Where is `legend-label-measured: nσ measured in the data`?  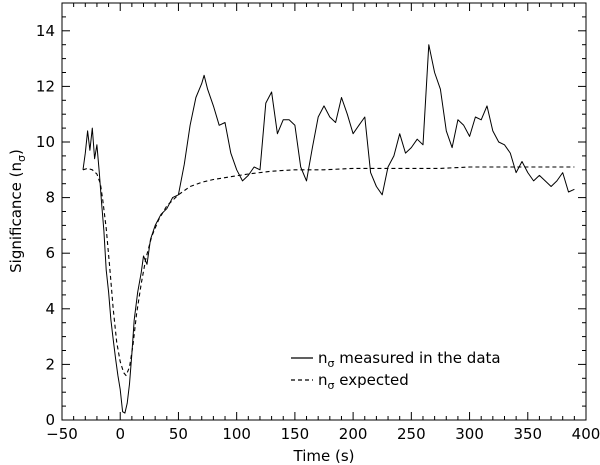 legend-label-measured: nσ measured in the data is located at coordinates (409, 359).